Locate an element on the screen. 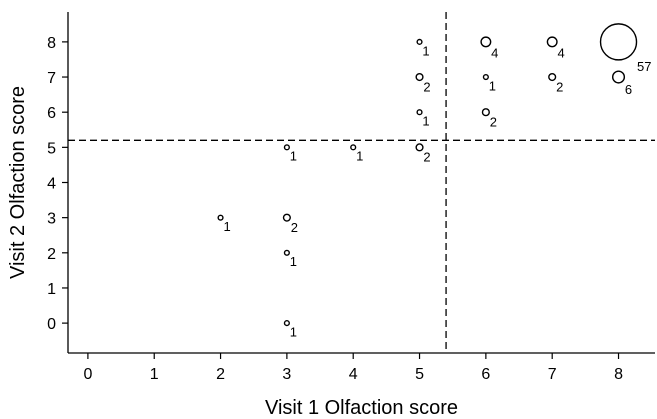 This screenshot has height=419, width=657. y-tick-label: 2 is located at coordinates (51, 254).